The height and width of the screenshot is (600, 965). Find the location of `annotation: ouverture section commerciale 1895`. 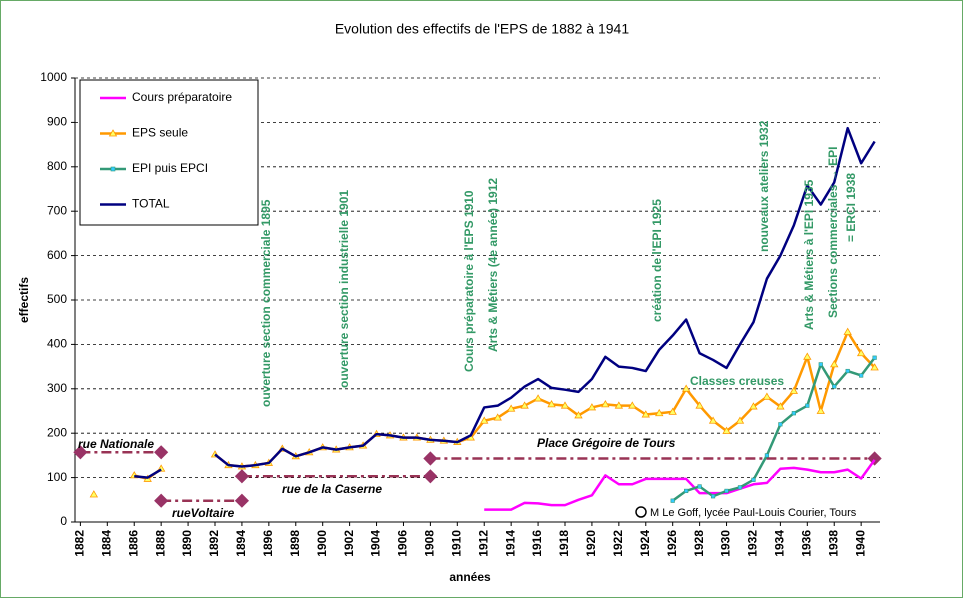

annotation: ouverture section commerciale 1895 is located at coordinates (266, 303).